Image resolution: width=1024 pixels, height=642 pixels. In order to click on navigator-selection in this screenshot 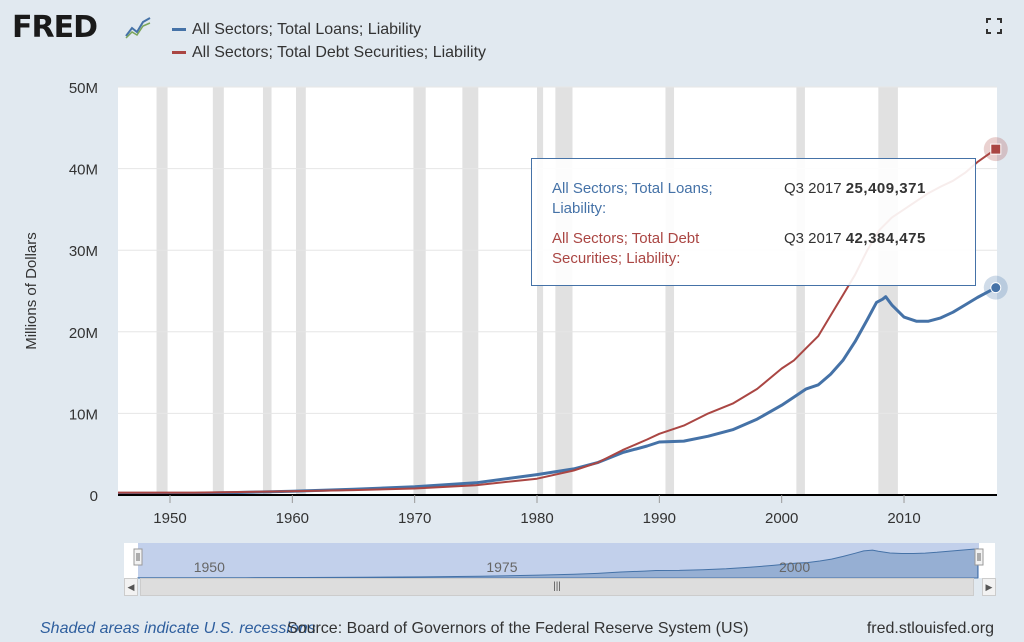, I will do `click(558, 560)`.